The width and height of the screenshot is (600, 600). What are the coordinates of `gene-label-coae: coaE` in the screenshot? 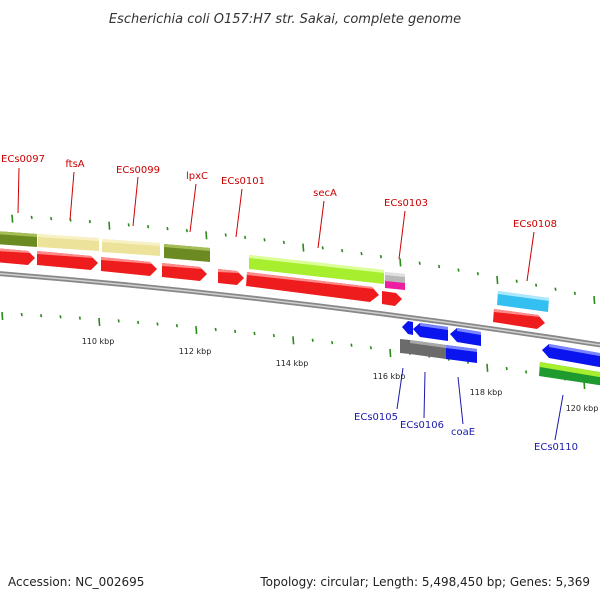 It's located at (463, 432).